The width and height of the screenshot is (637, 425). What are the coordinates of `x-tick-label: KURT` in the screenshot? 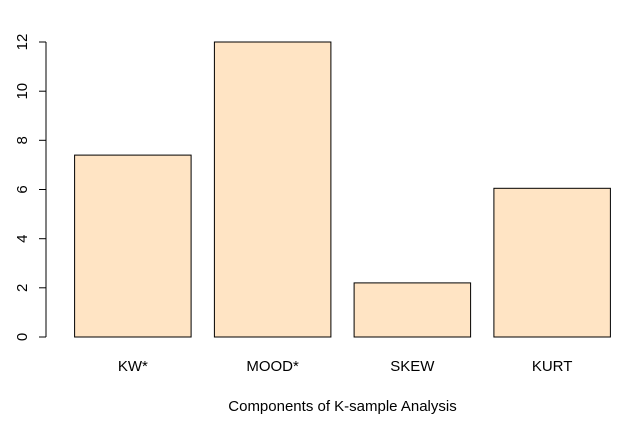 It's located at (552, 366).